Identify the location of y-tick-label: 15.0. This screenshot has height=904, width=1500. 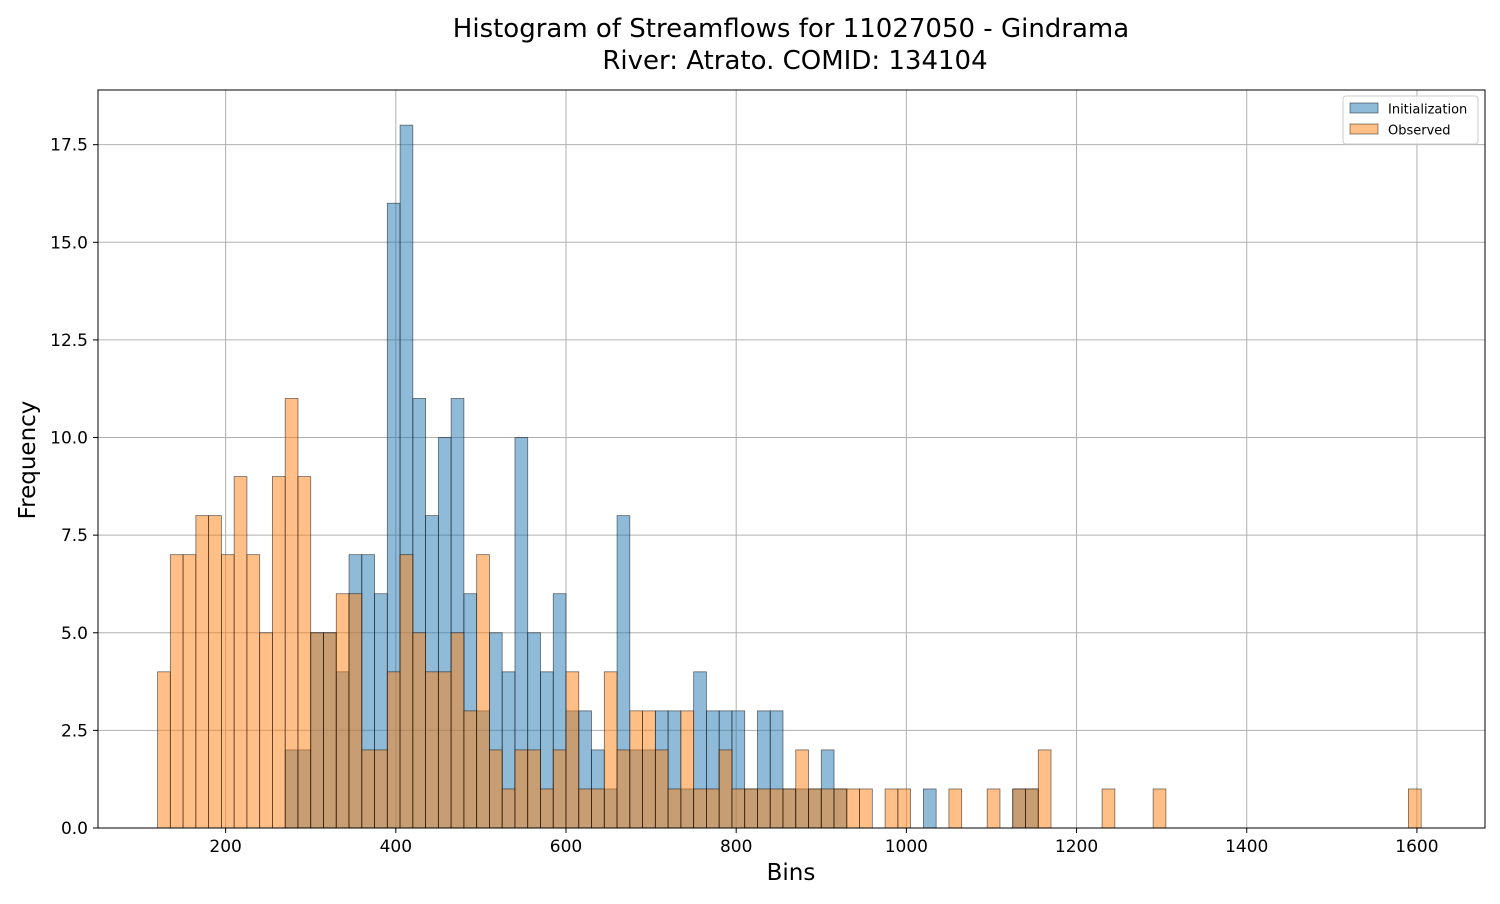
(69, 243).